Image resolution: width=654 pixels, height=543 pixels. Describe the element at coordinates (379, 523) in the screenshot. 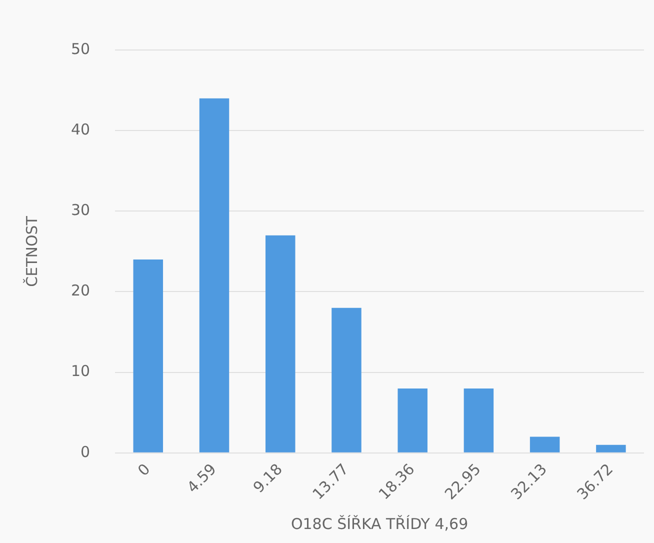

I see `x-axis-title: O18C ŠÍŘKA TŘÍDY 4,69` at that location.